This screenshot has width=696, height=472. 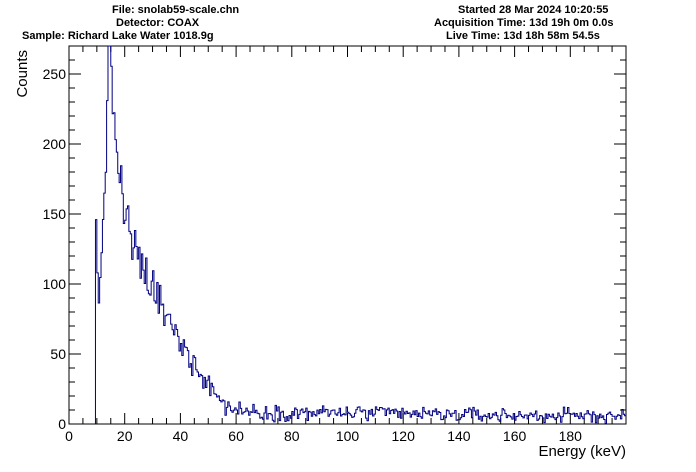 I want to click on x-axis-title: Energy (keV), so click(x=582, y=451).